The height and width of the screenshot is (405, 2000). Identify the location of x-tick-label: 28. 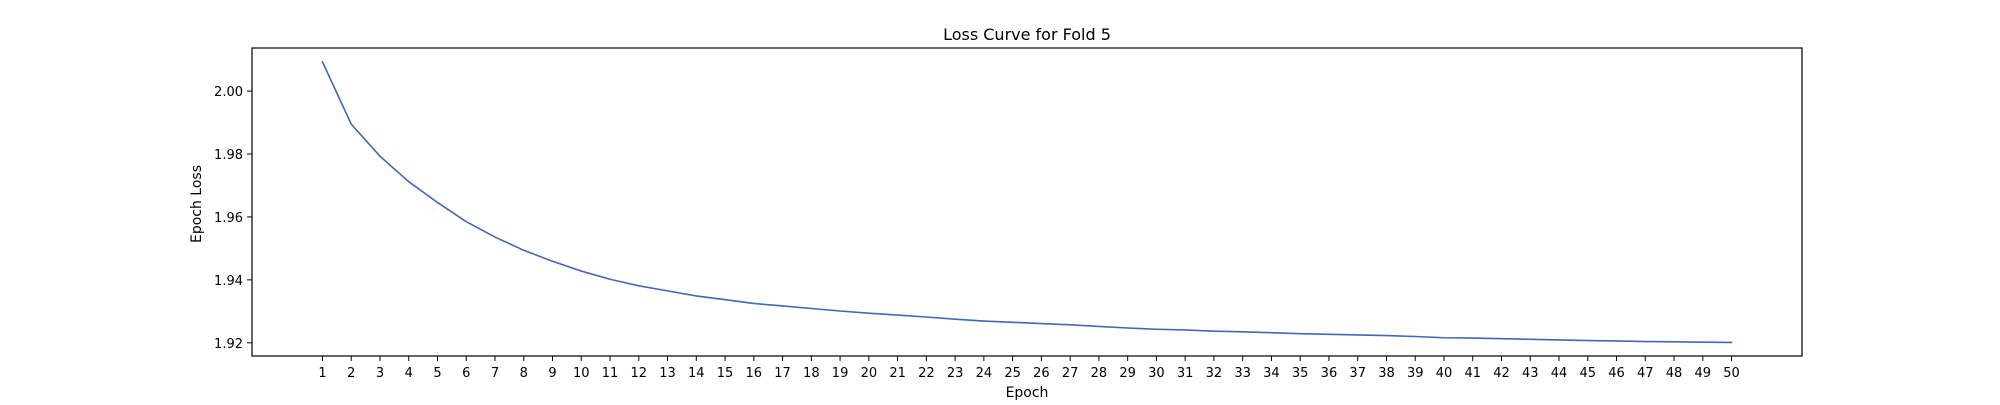
(1099, 373).